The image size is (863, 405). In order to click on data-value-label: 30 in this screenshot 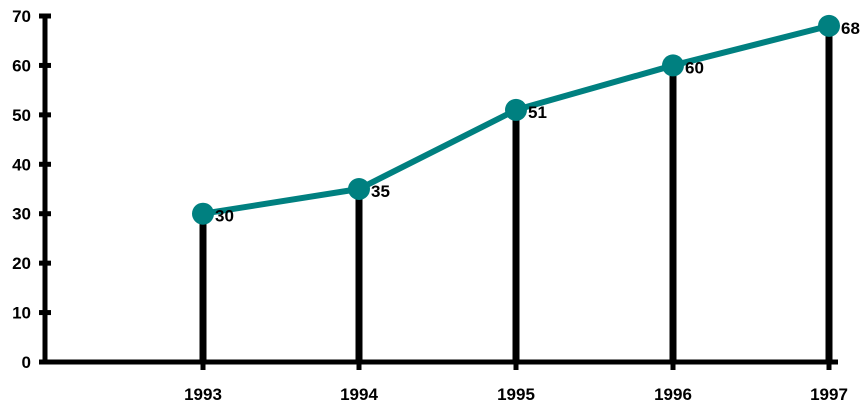, I will do `click(224, 216)`.